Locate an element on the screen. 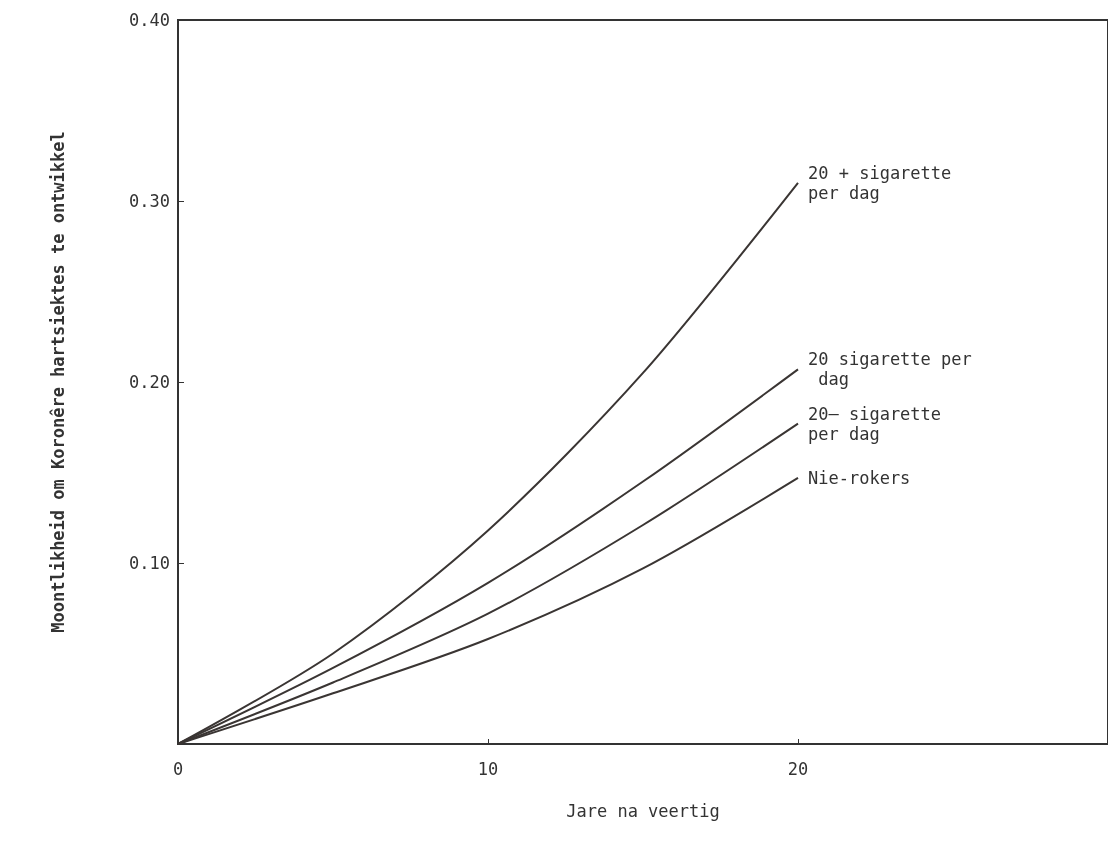 This screenshot has width=1118, height=847. series-label: 20– sigarette per dag is located at coordinates (880, 423).